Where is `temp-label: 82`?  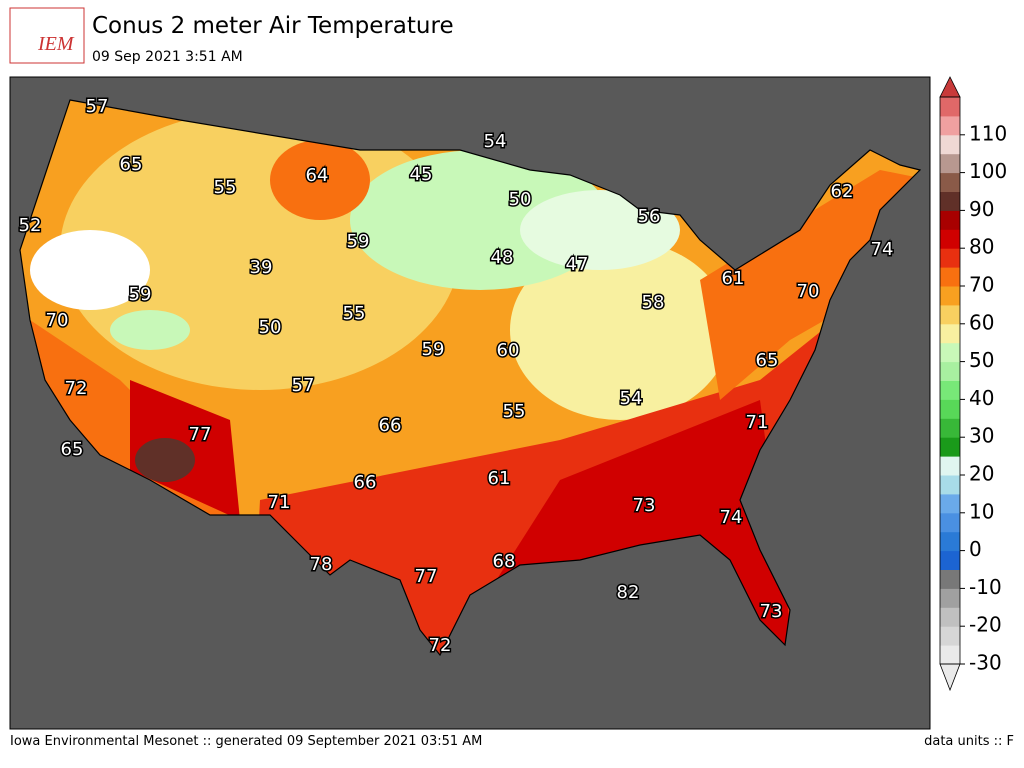
temp-label: 82 is located at coordinates (628, 592).